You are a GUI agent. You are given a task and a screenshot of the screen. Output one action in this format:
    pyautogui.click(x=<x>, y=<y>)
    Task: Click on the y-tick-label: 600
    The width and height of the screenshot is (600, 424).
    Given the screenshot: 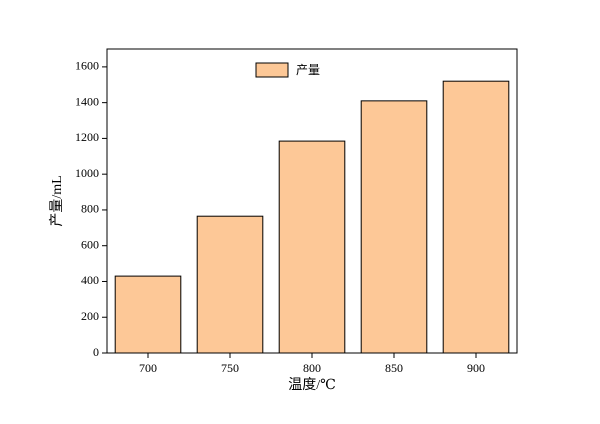 What is the action you would take?
    pyautogui.click(x=90, y=244)
    